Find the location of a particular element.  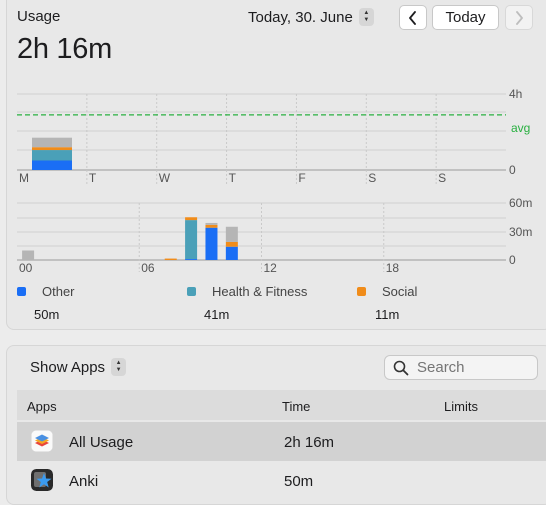

apps-table-header: Apps Time Limits is located at coordinates (281, 405).